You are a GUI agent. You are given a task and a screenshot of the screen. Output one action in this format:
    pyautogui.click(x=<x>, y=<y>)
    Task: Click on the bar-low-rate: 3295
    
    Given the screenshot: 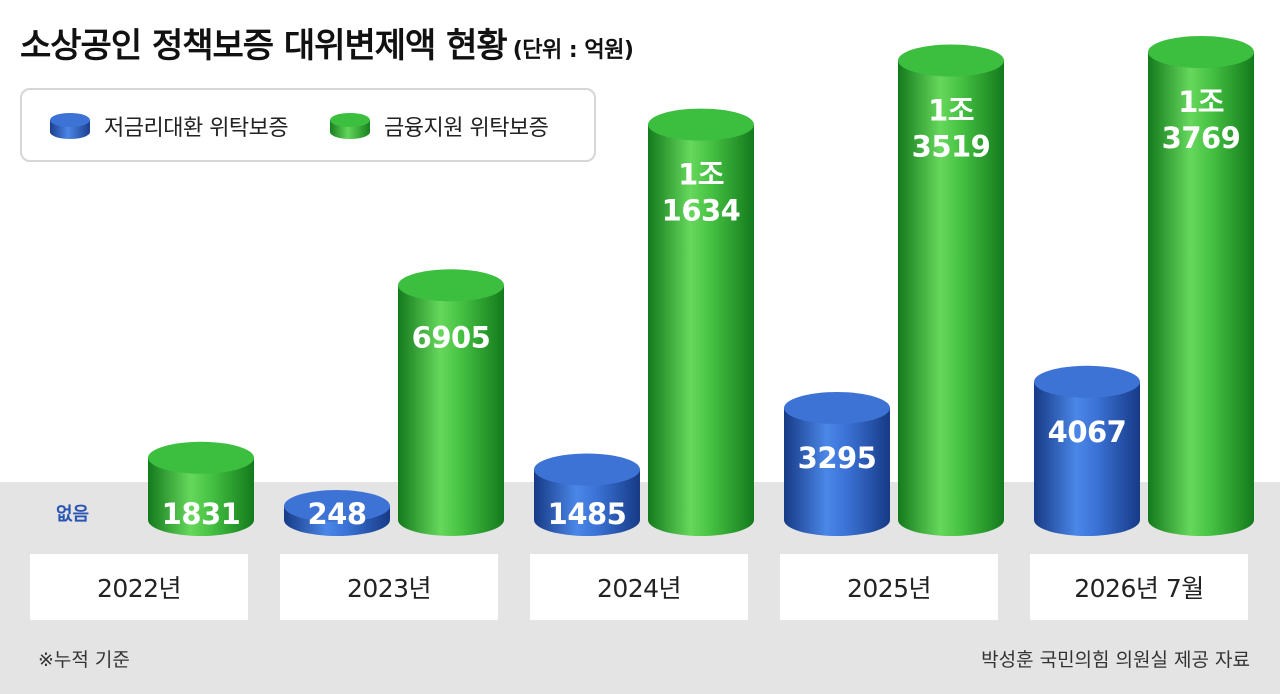 What is the action you would take?
    pyautogui.click(x=837, y=464)
    